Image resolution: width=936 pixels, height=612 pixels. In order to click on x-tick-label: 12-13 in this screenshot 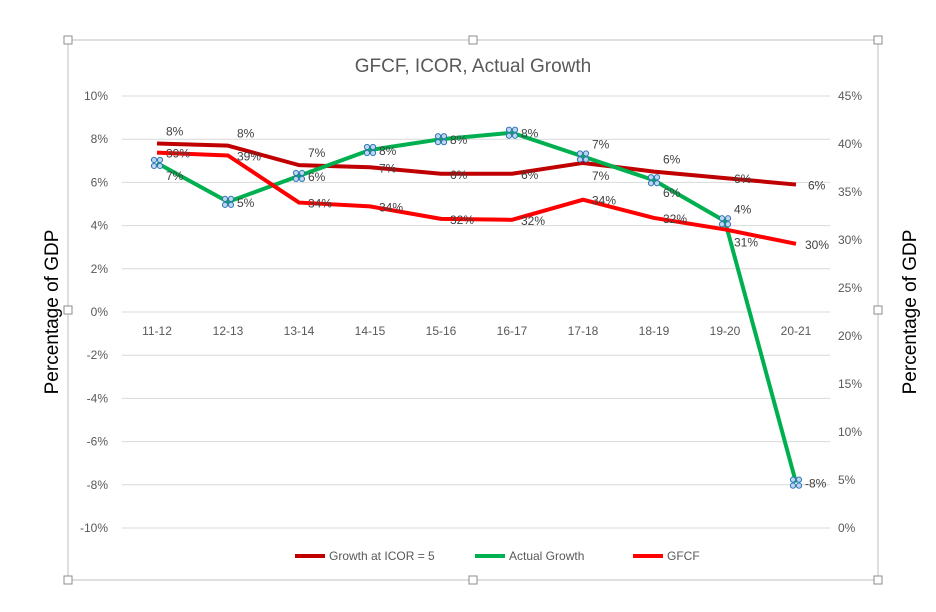, I will do `click(228, 331)`.